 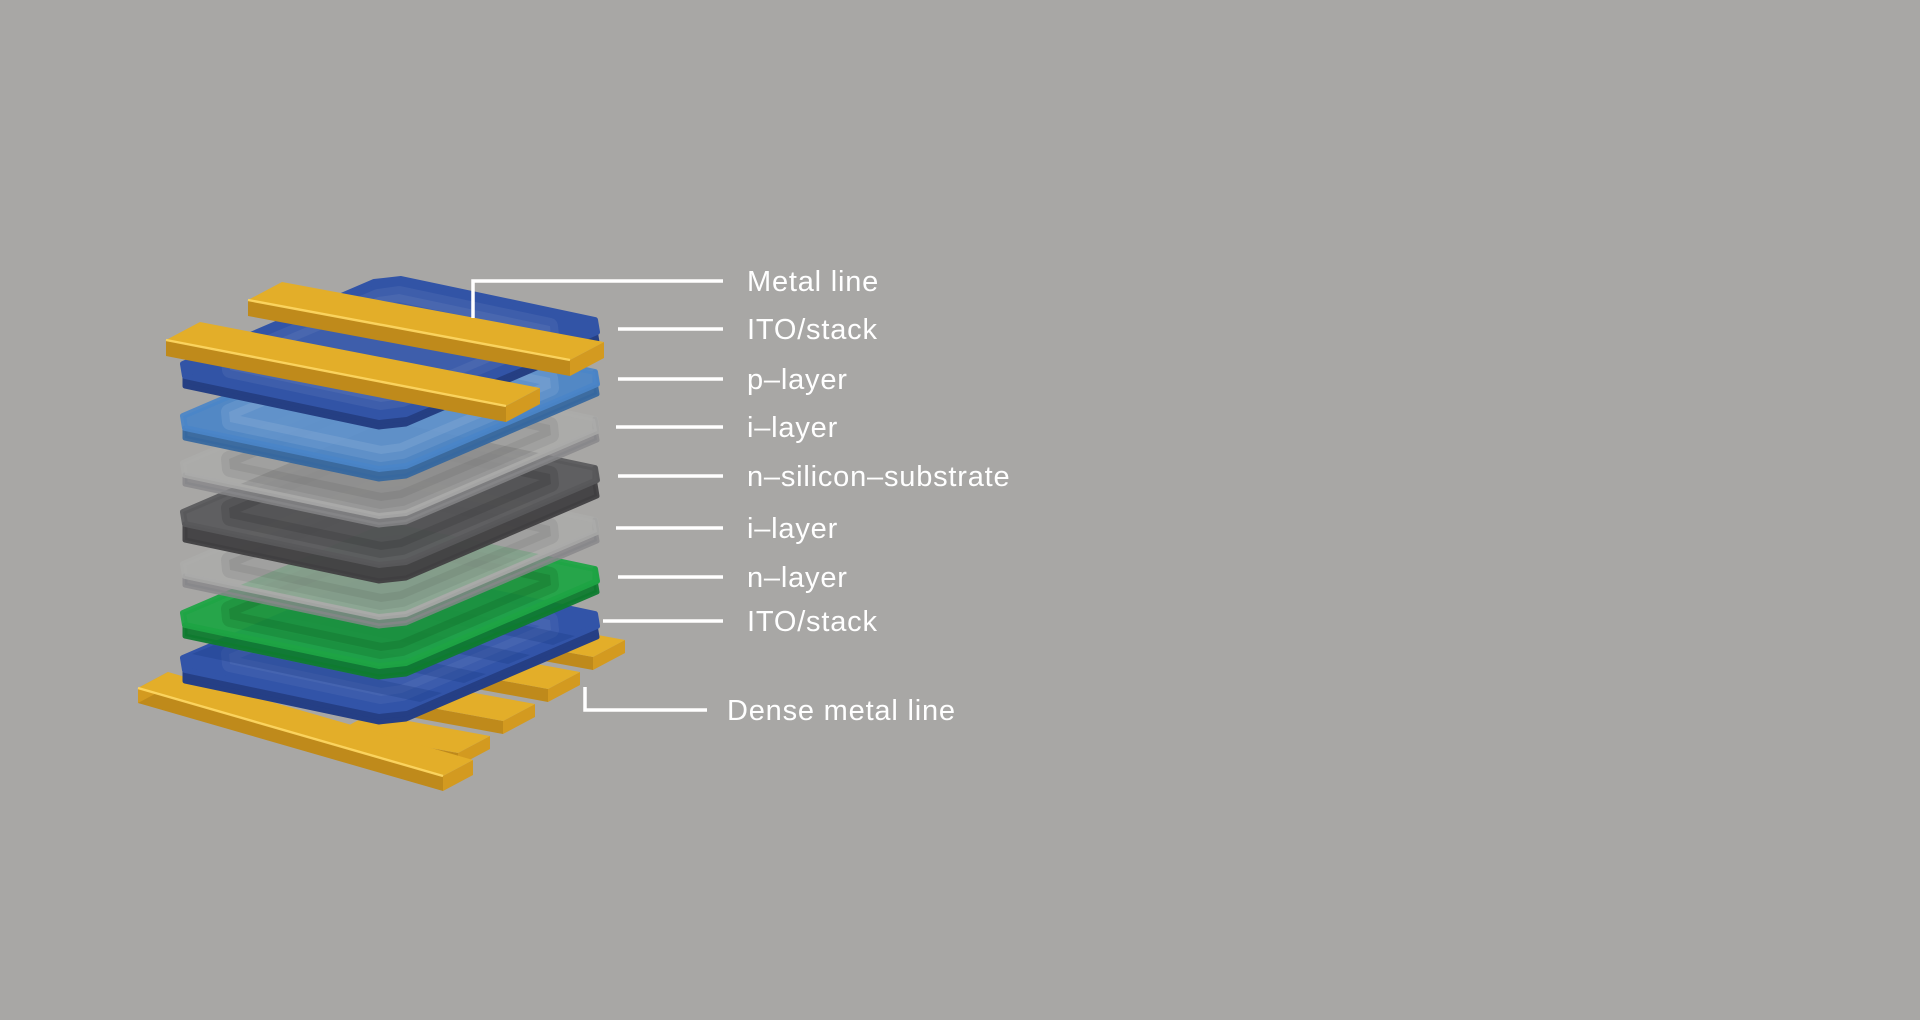 What do you see at coordinates (878, 477) in the screenshot?
I see `label-n-silicon-substrate: n–silicon–substrate` at bounding box center [878, 477].